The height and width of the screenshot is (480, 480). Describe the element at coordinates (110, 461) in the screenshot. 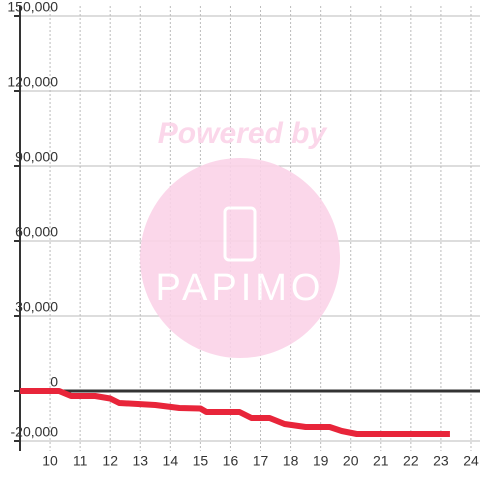

I see `x-tick-label: 12` at that location.